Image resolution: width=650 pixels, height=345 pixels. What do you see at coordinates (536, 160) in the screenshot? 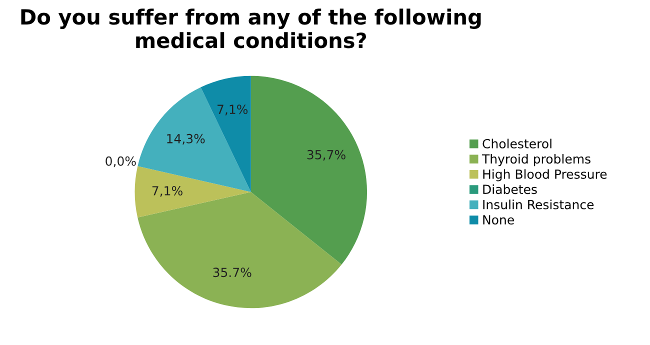
I see `legend-label: Thyroid problems` at bounding box center [536, 160].